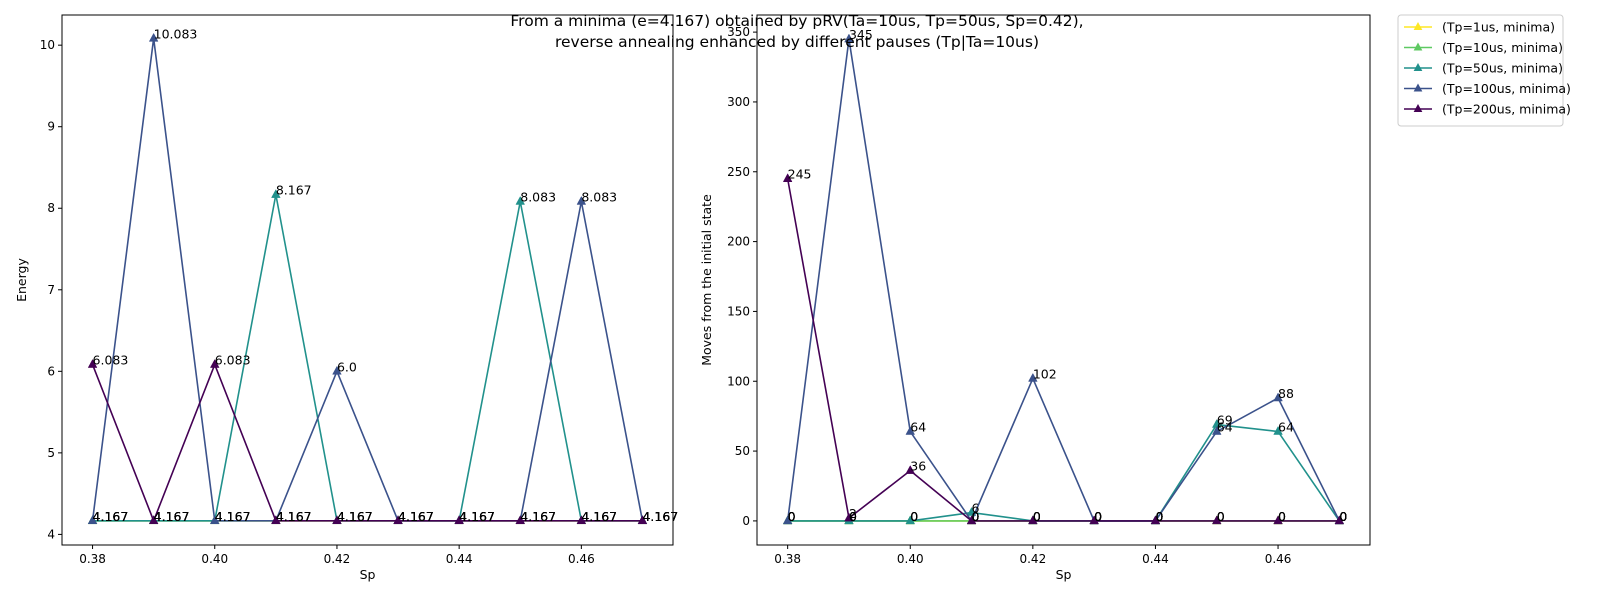  What do you see at coordinates (1155, 559) in the screenshot?
I see `x-tick-label: 0.44` at bounding box center [1155, 559].